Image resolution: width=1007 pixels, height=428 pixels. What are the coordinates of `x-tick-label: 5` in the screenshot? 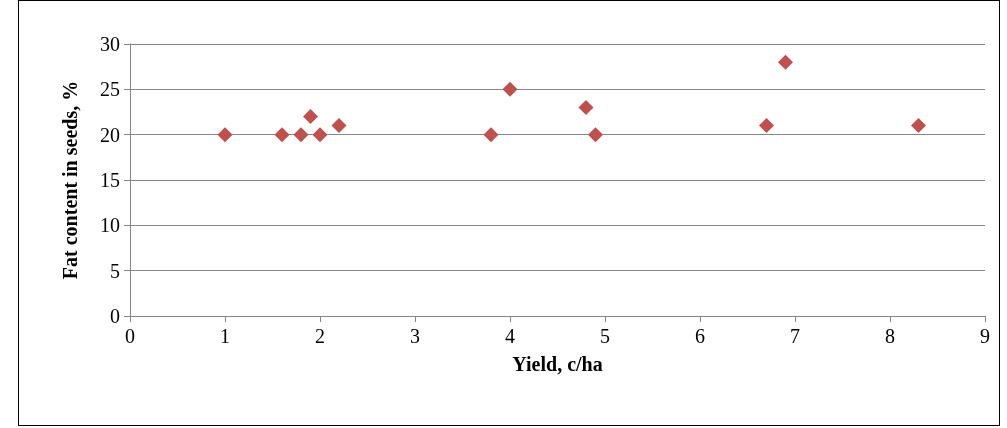 It's located at (605, 336).